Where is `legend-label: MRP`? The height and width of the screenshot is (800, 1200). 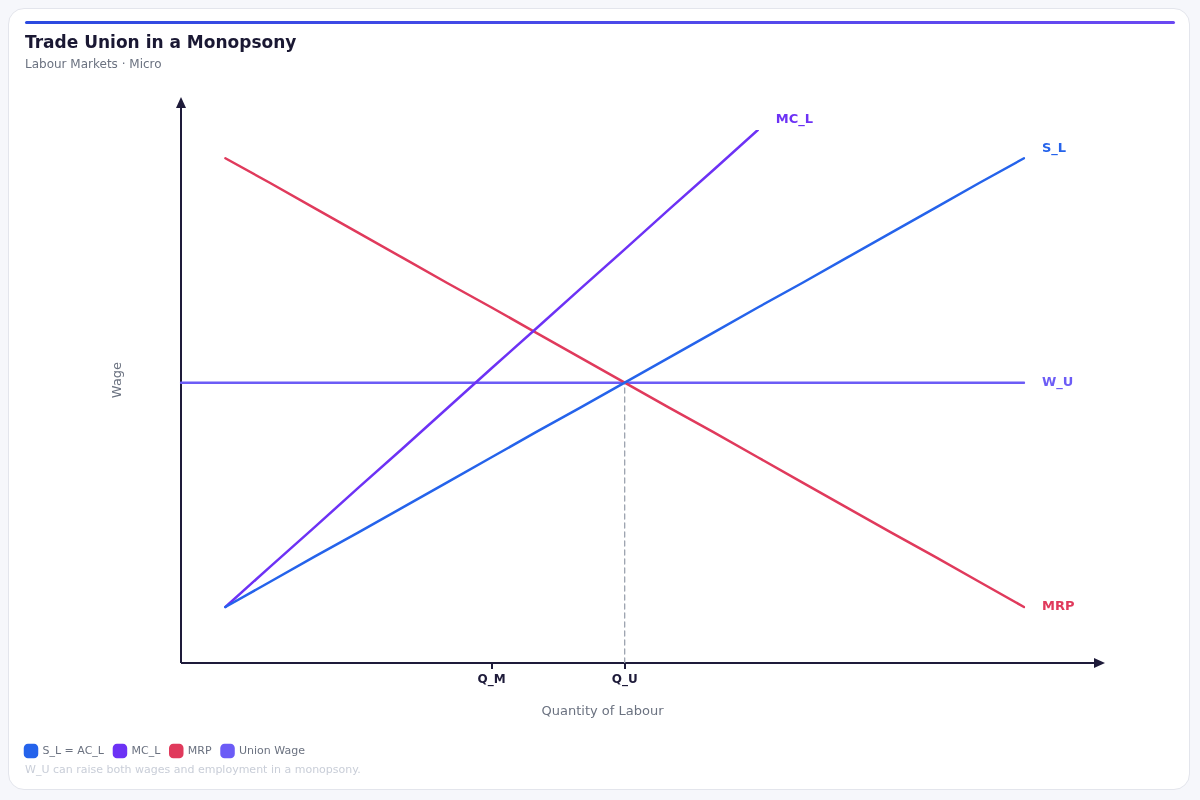
legend-label: MRP is located at coordinates (199, 750).